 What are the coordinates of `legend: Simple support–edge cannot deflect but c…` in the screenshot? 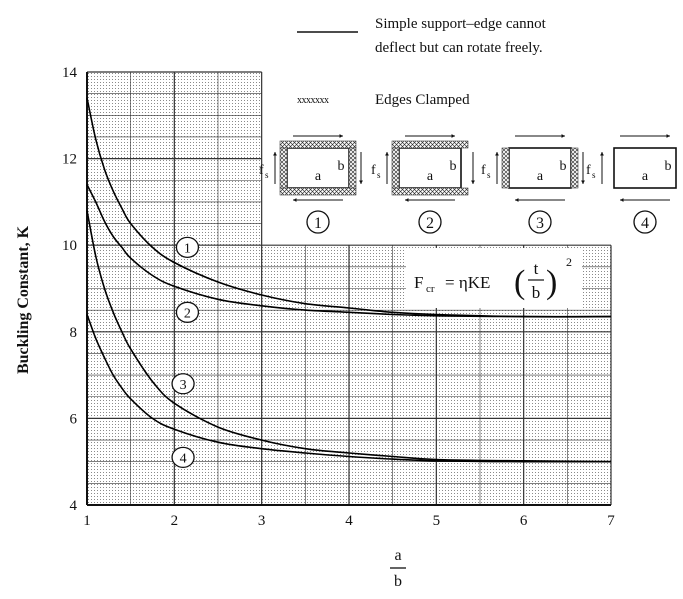 It's located at (422, 62).